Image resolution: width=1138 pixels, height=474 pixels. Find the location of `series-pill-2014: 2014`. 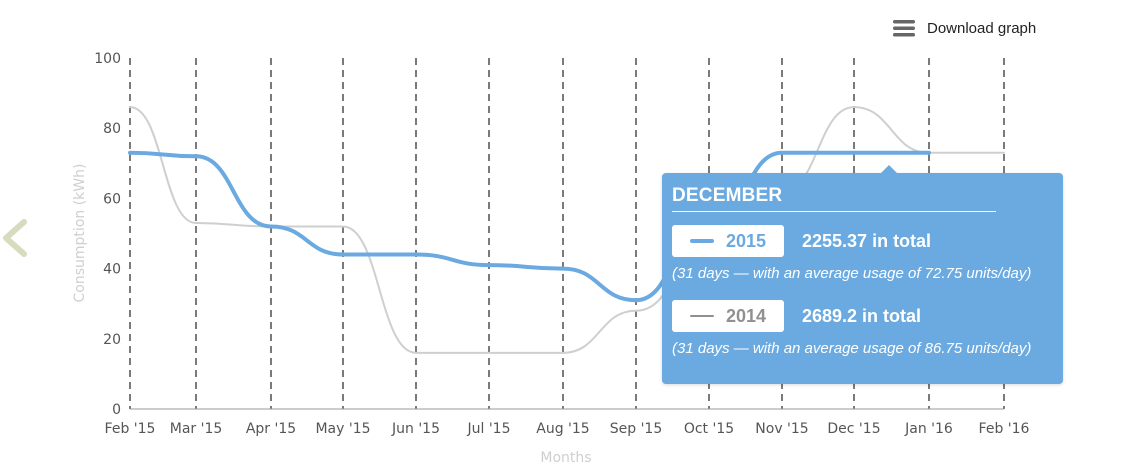

series-pill-2014: 2014 is located at coordinates (728, 316).